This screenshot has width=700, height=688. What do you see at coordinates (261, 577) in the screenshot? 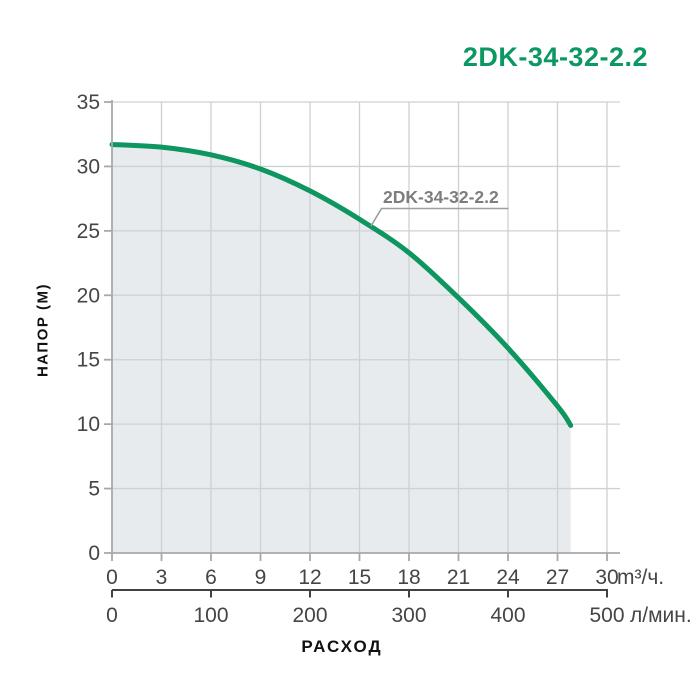
I see `x-tick-label: 9` at bounding box center [261, 577].